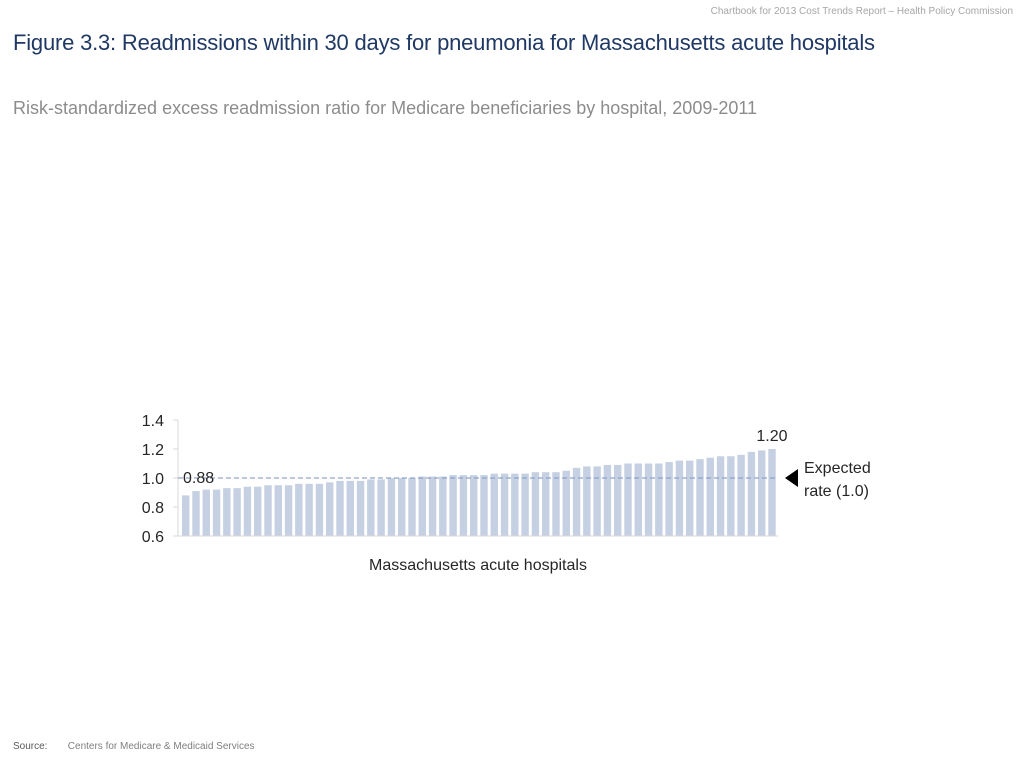 The width and height of the screenshot is (1024, 768). Describe the element at coordinates (771, 436) in the screenshot. I see `max-value-label: 1.20` at that location.